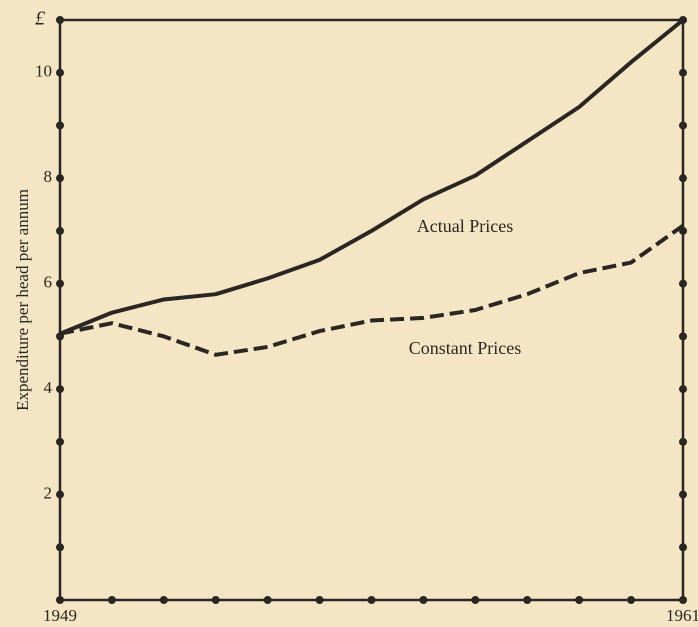 Image resolution: width=698 pixels, height=627 pixels. Describe the element at coordinates (48, 176) in the screenshot. I see `y-tick-label: 8` at that location.